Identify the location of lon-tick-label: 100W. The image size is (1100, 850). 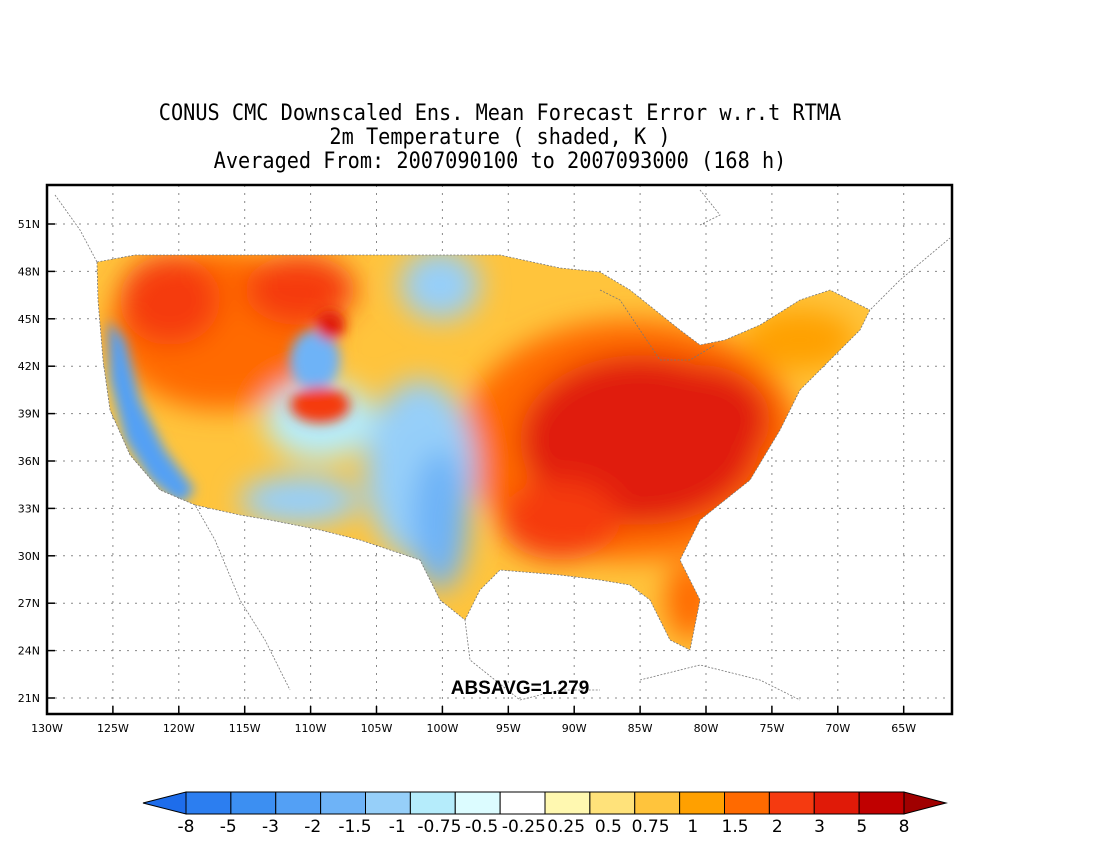
(442, 728).